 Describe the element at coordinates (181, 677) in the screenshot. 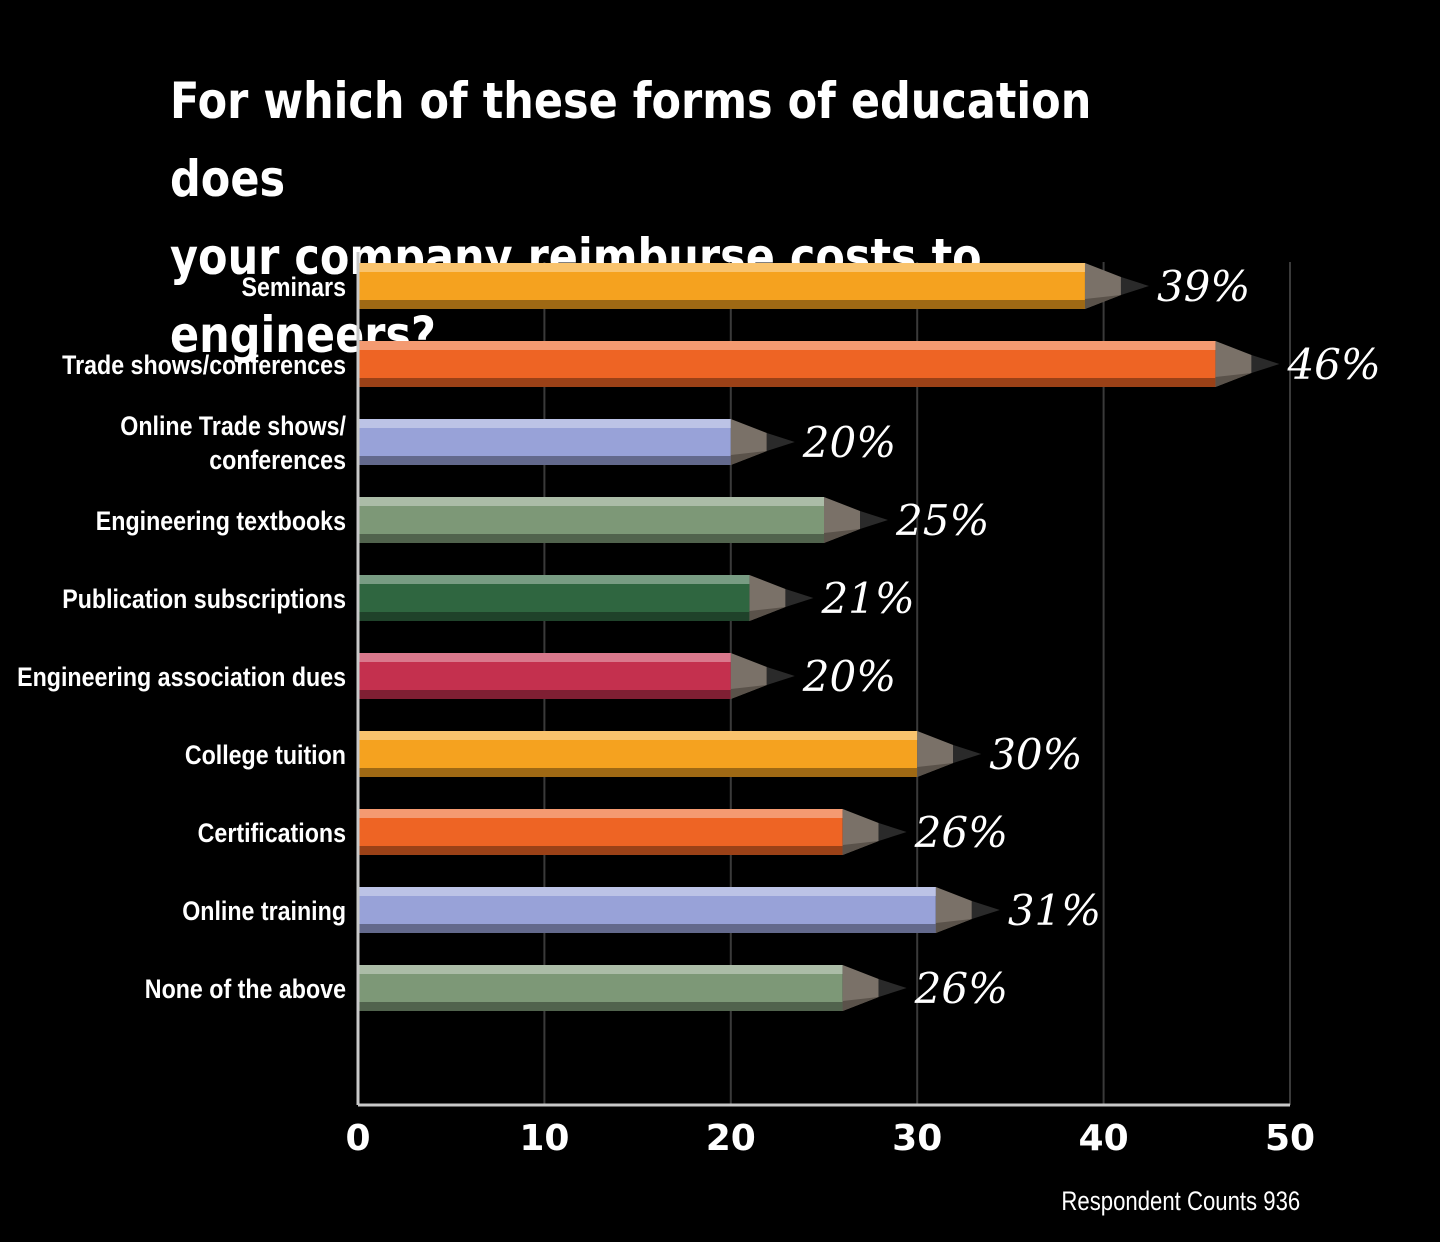

I see `category-label-6: Engineering association dues` at that location.